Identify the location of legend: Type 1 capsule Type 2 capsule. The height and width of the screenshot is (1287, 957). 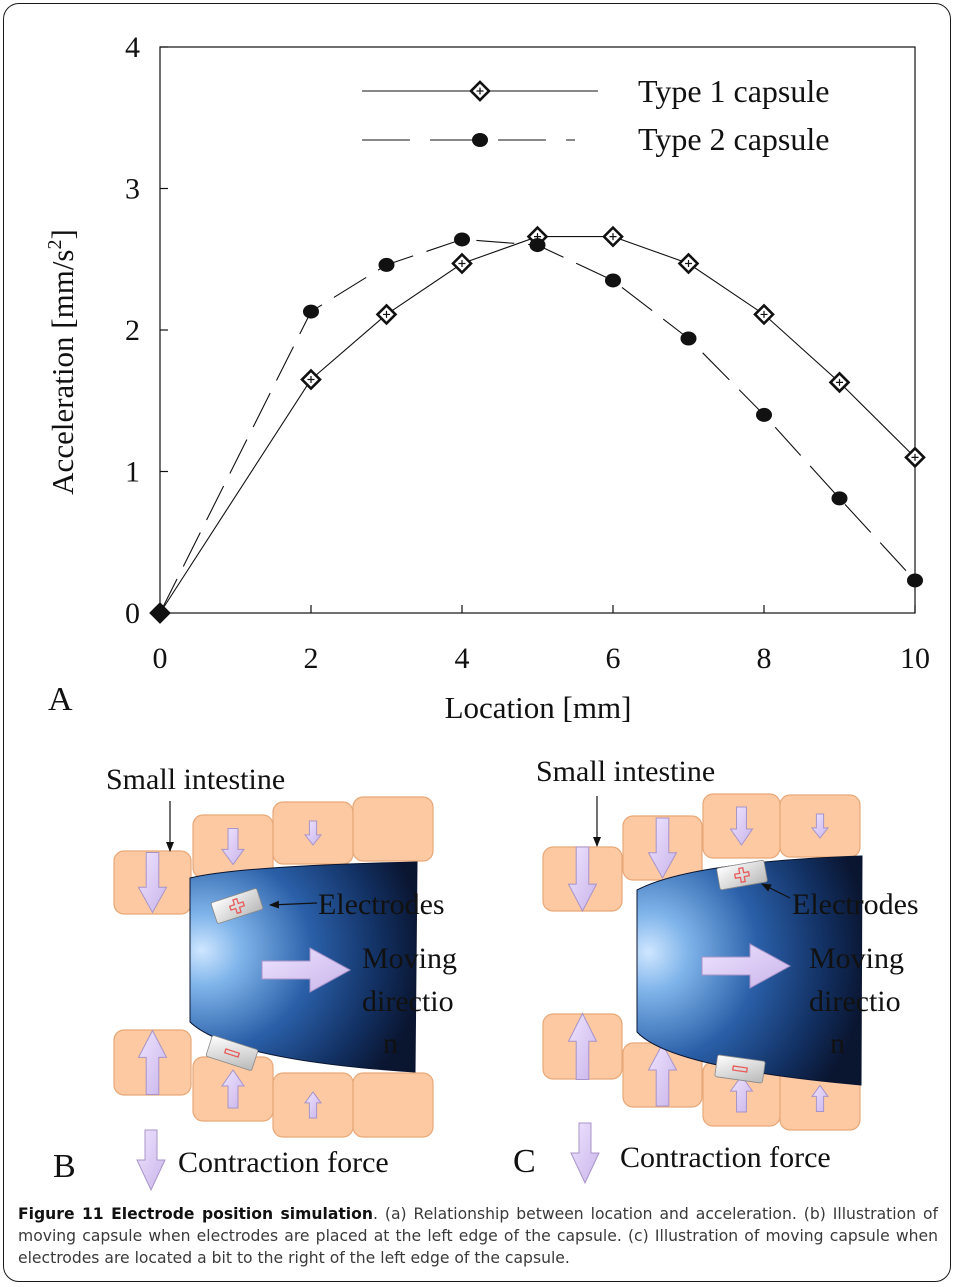
(595, 115).